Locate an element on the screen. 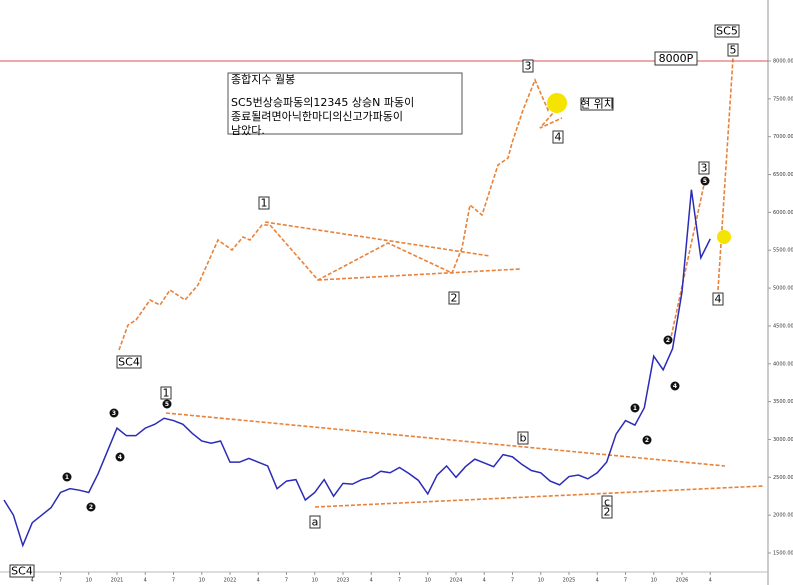  wave-mark-label: 3 is located at coordinates (114, 413).